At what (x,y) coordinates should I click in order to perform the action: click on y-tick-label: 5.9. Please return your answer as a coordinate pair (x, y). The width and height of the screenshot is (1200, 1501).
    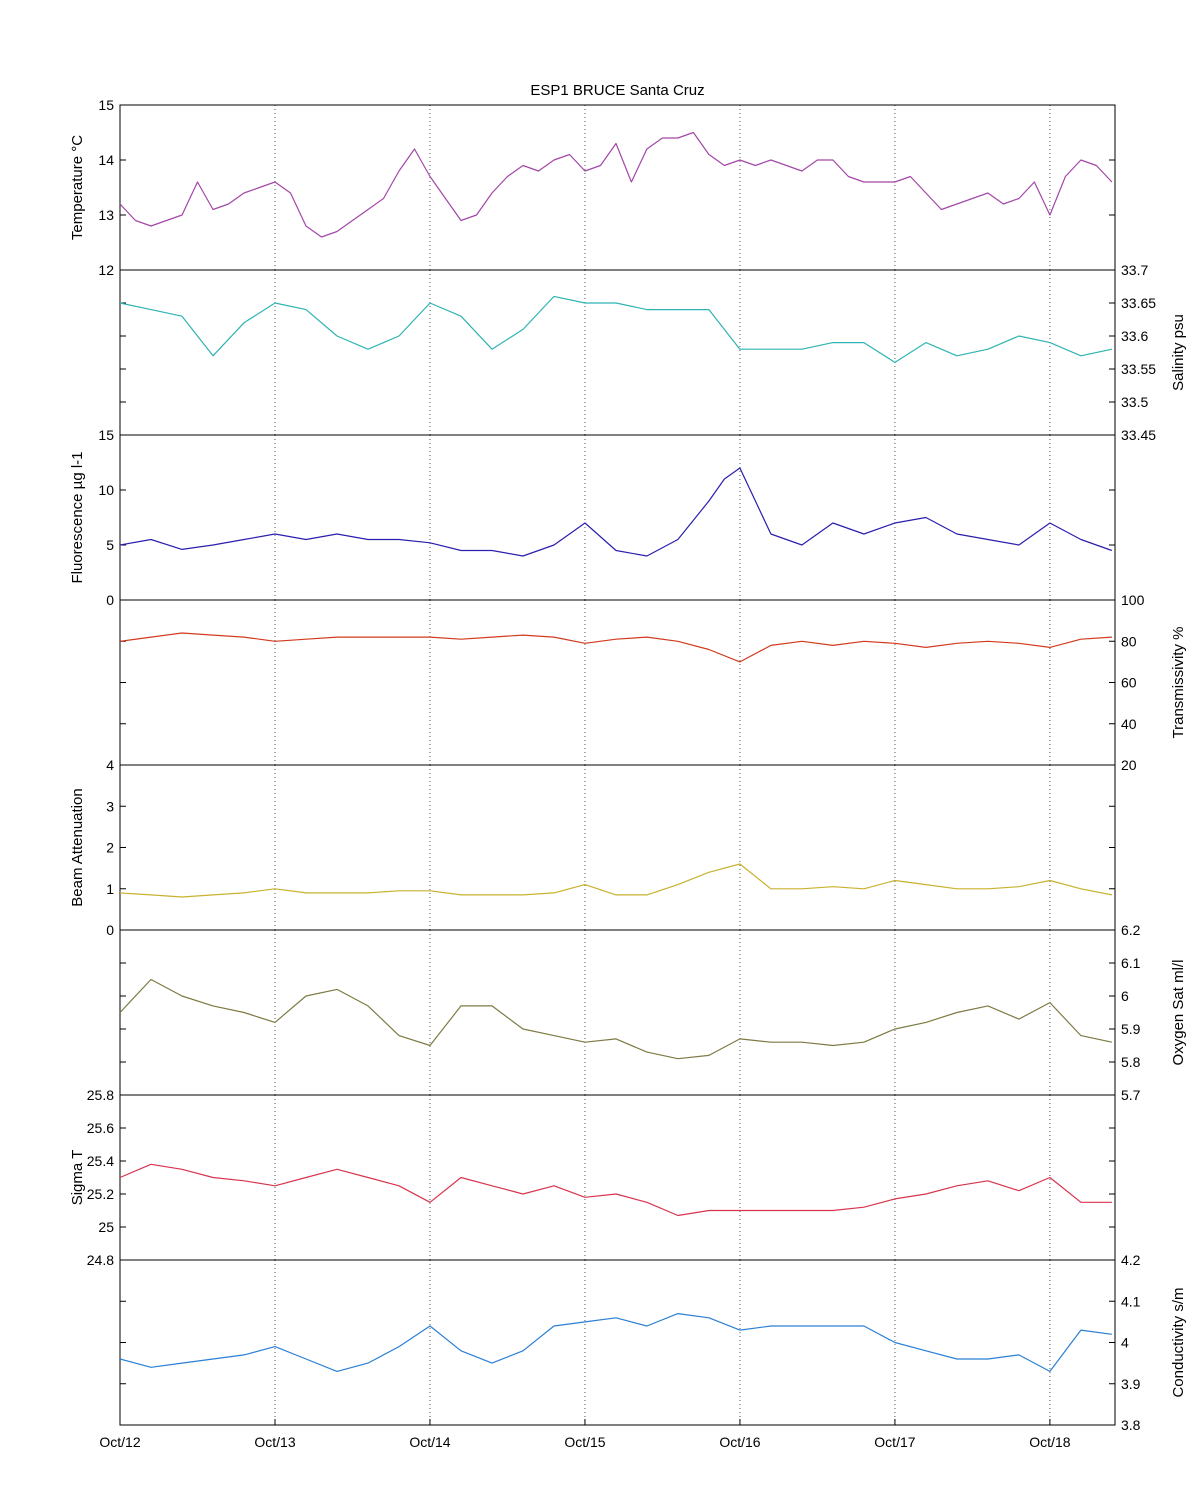
    Looking at the image, I should click on (1131, 1029).